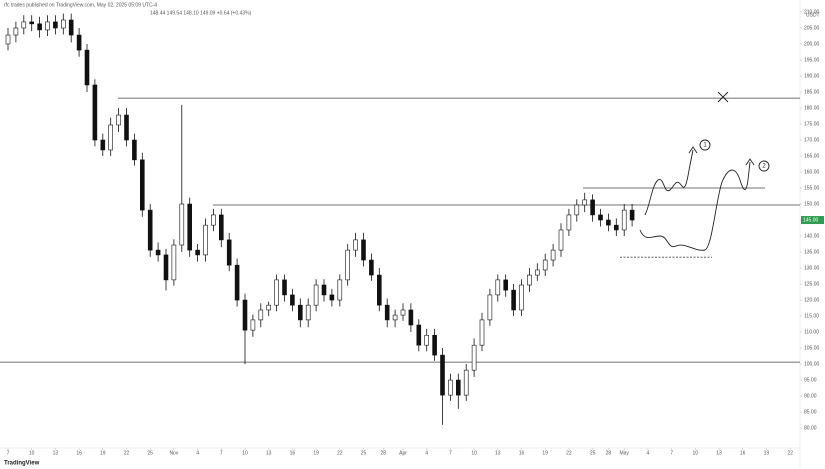 The image size is (825, 469). Describe the element at coordinates (812, 284) in the screenshot. I see `y-tick-label: 125.00` at that location.